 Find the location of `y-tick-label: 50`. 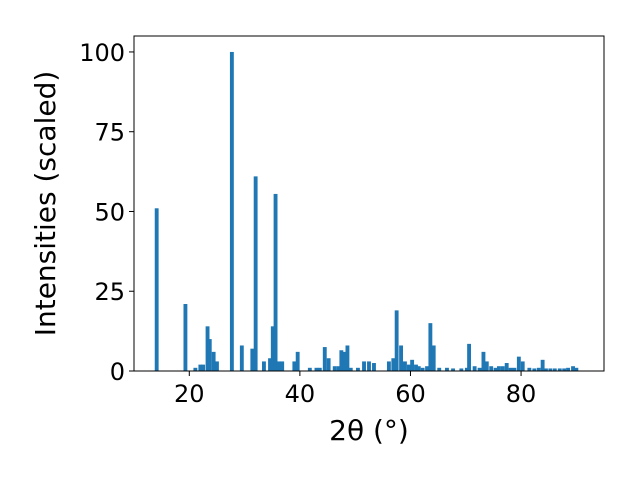

y-tick-label: 50 is located at coordinates (109, 212).